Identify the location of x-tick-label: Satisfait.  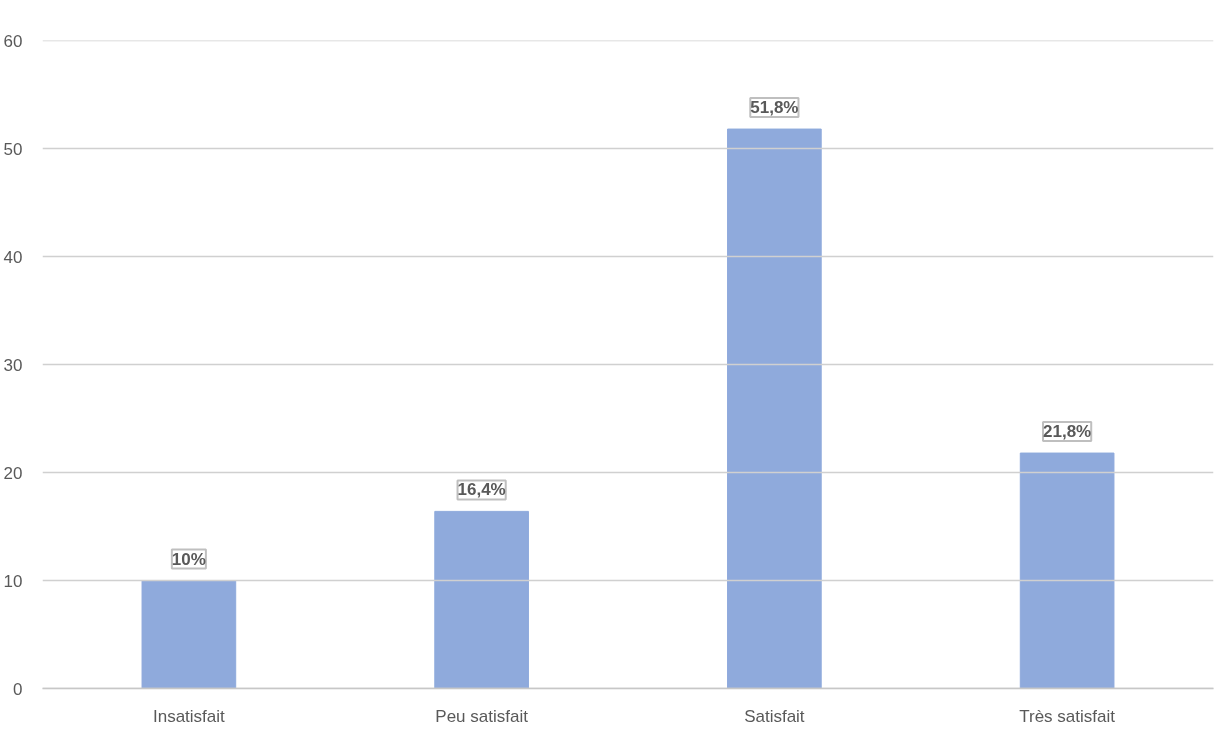
(774, 716).